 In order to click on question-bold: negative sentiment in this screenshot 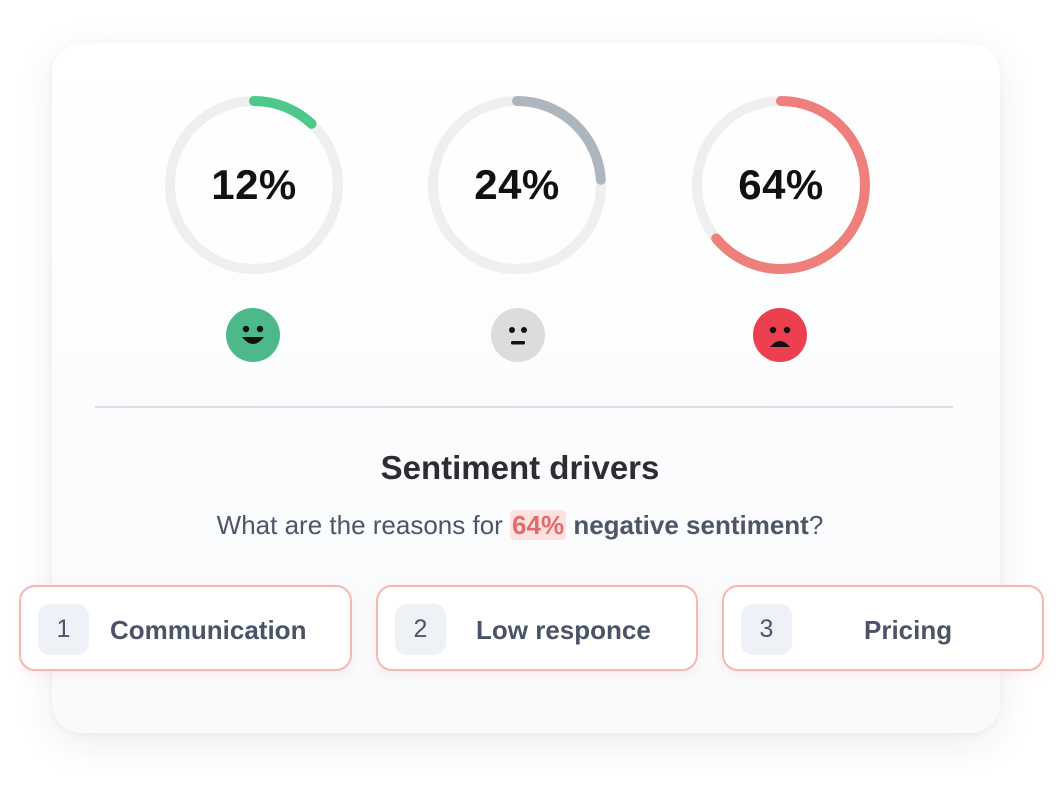, I will do `click(691, 525)`.